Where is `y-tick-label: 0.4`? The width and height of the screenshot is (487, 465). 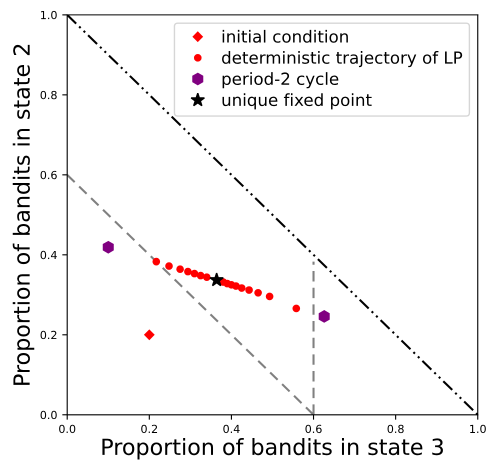
y-tick-label: 0.4 is located at coordinates (48, 255).